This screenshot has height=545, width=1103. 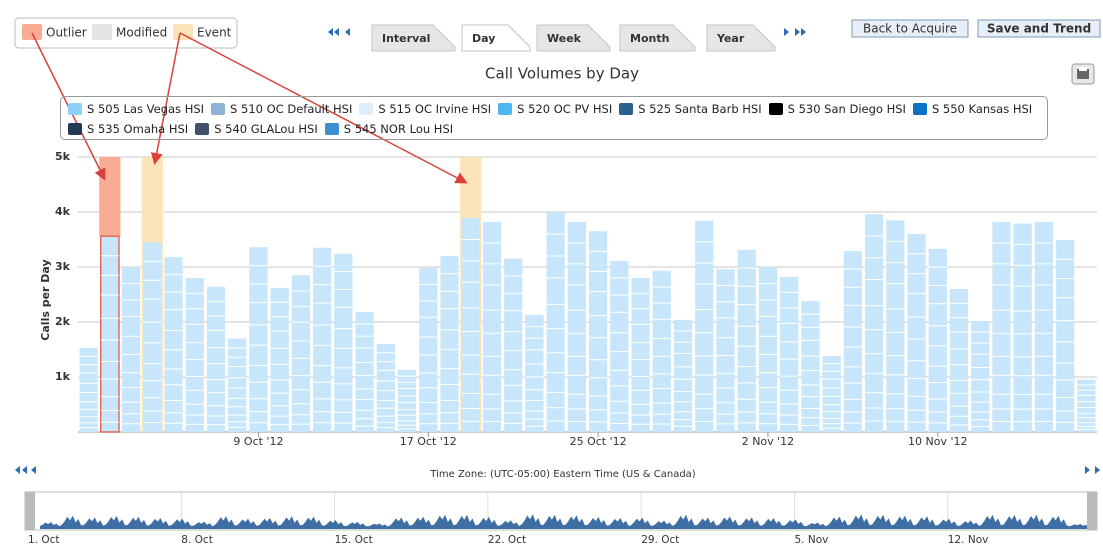 I want to click on legend-label: S 515 OC Irvine HSI, so click(x=435, y=109).